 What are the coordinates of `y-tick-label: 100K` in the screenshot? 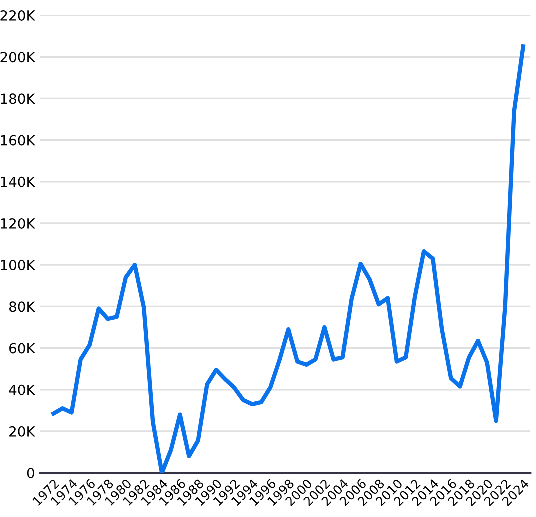 It's located at (18, 265).